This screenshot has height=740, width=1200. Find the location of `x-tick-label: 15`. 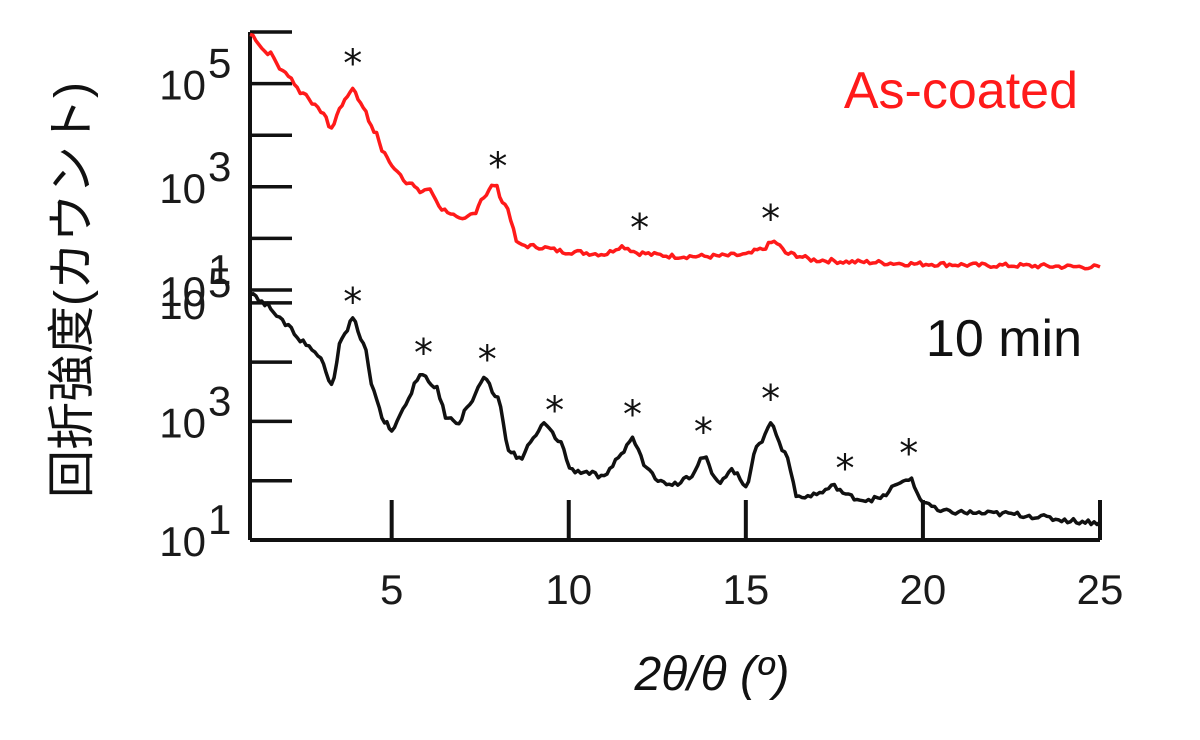

x-tick-label: 15 is located at coordinates (745, 589).